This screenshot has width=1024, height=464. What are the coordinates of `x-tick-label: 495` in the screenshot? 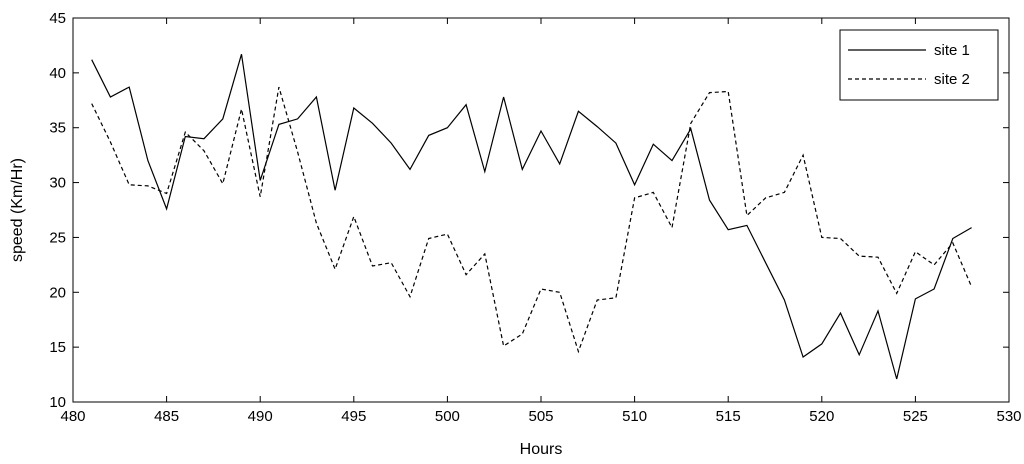 It's located at (353, 416).